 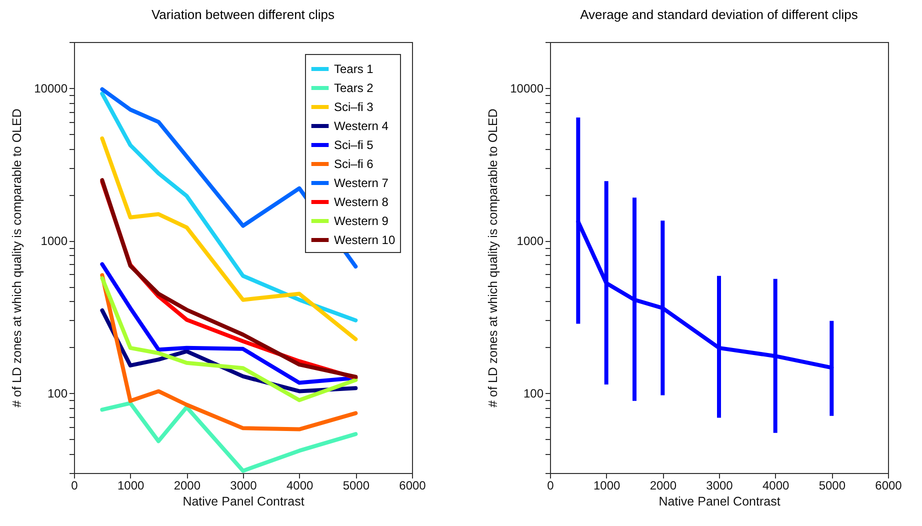 I want to click on legend-label: Western 9, so click(x=361, y=221).